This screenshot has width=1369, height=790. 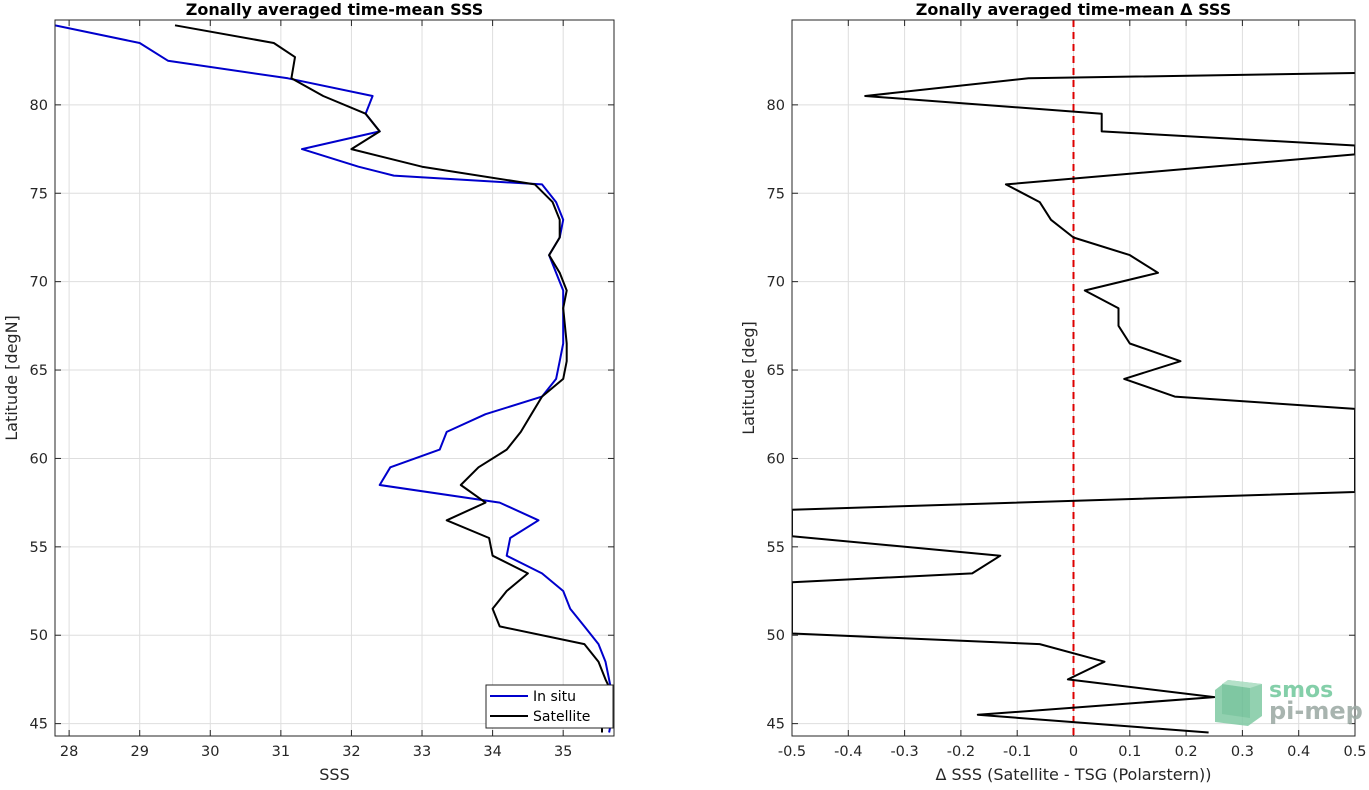 I want to click on x-tick-label: 32, so click(x=351, y=752).